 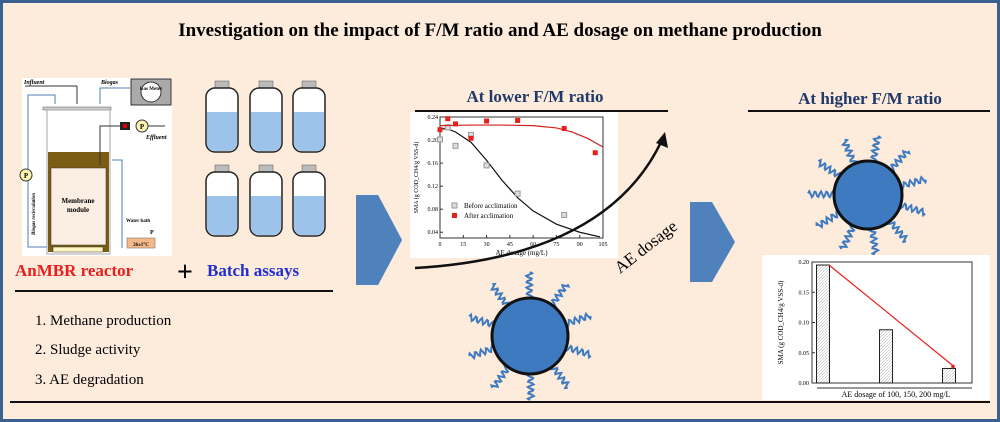 I want to click on x-tick-label: 75, so click(x=556, y=245).